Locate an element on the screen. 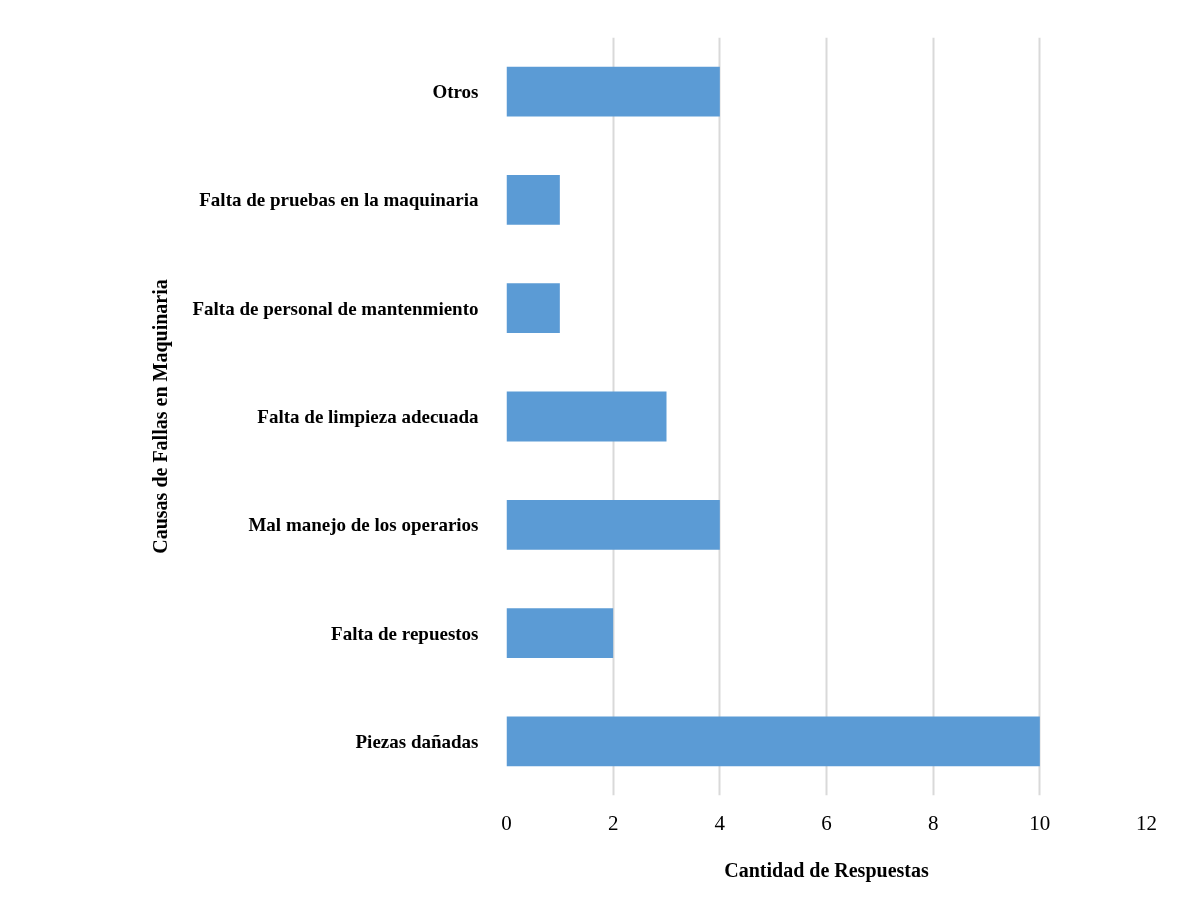  x-tick-label: 12 is located at coordinates (1146, 822).